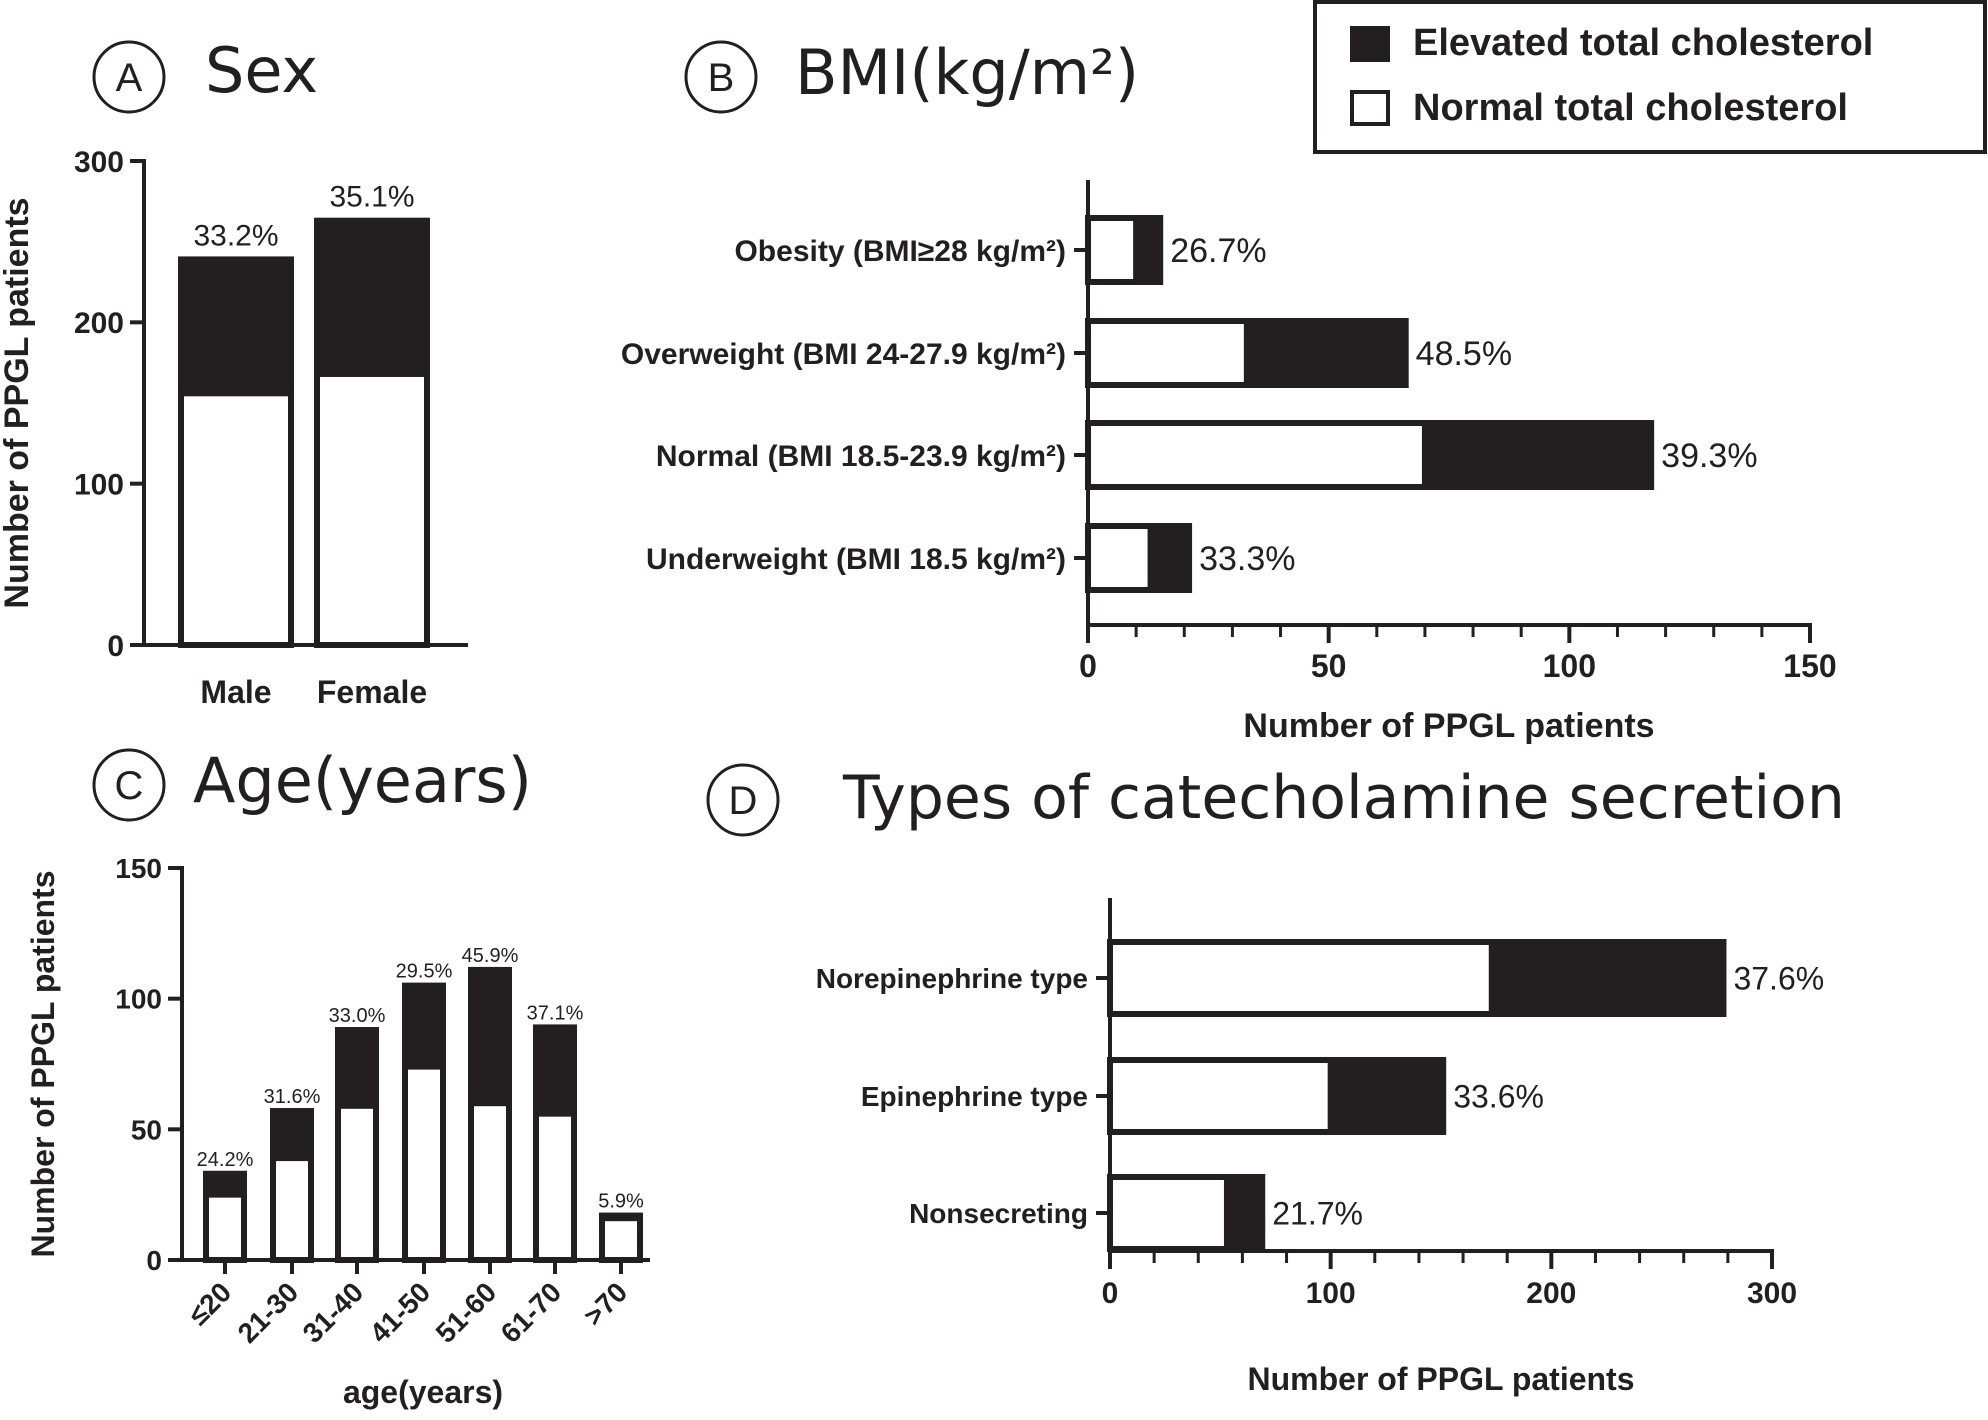 The height and width of the screenshot is (1420, 1988). What do you see at coordinates (236, 519) in the screenshot?
I see `bar-normal-male` at bounding box center [236, 519].